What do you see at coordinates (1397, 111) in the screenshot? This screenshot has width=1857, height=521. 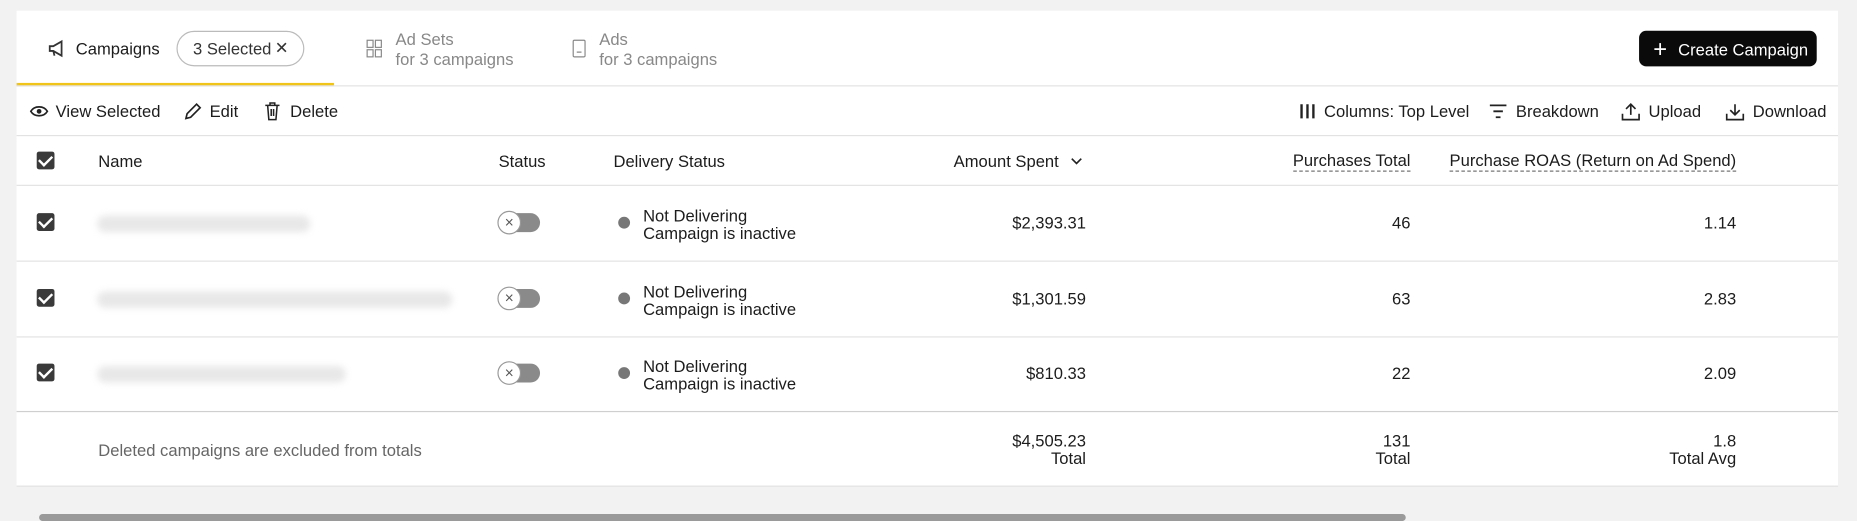 I see `toolbar-button: Columns: Top Level` at bounding box center [1397, 111].